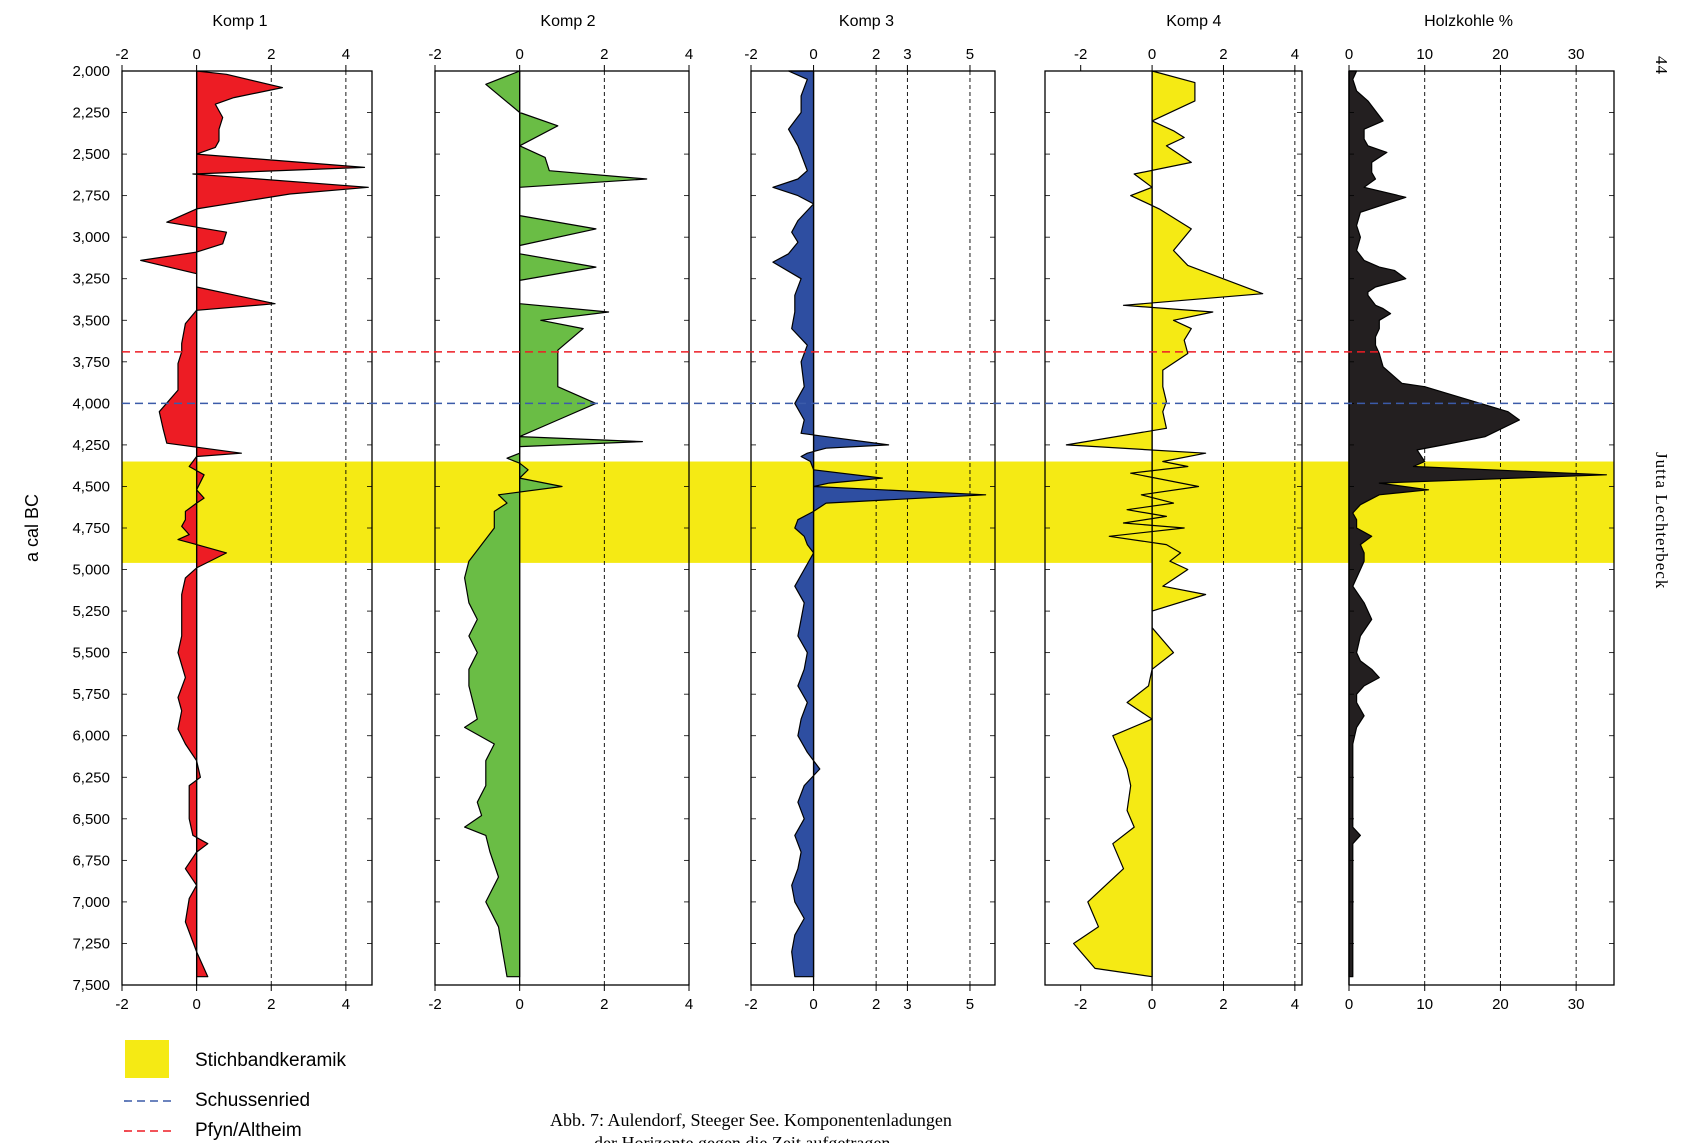 The image size is (1683, 1143). I want to click on y-tick-label: 7,250, so click(91, 943).